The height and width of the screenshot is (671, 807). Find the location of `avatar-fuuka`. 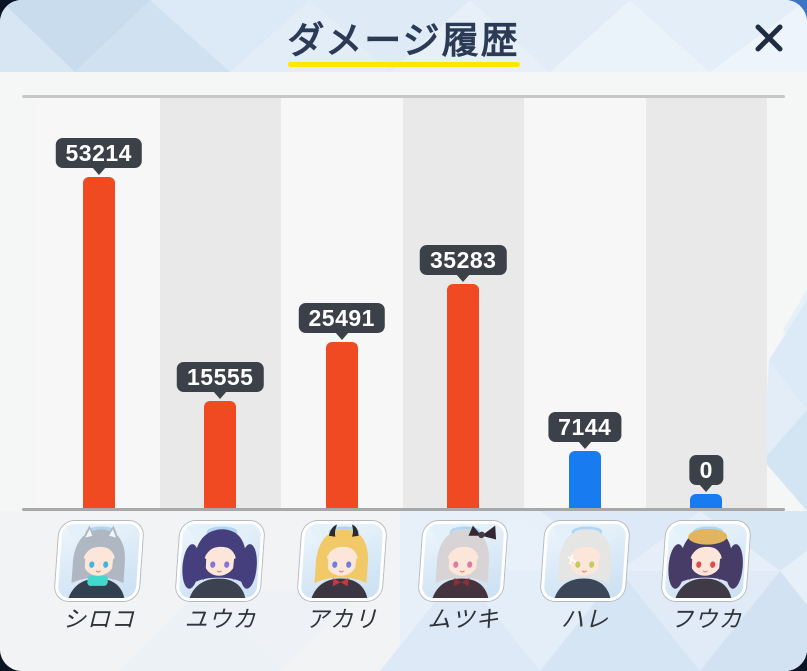

avatar-fuuka is located at coordinates (708, 561).